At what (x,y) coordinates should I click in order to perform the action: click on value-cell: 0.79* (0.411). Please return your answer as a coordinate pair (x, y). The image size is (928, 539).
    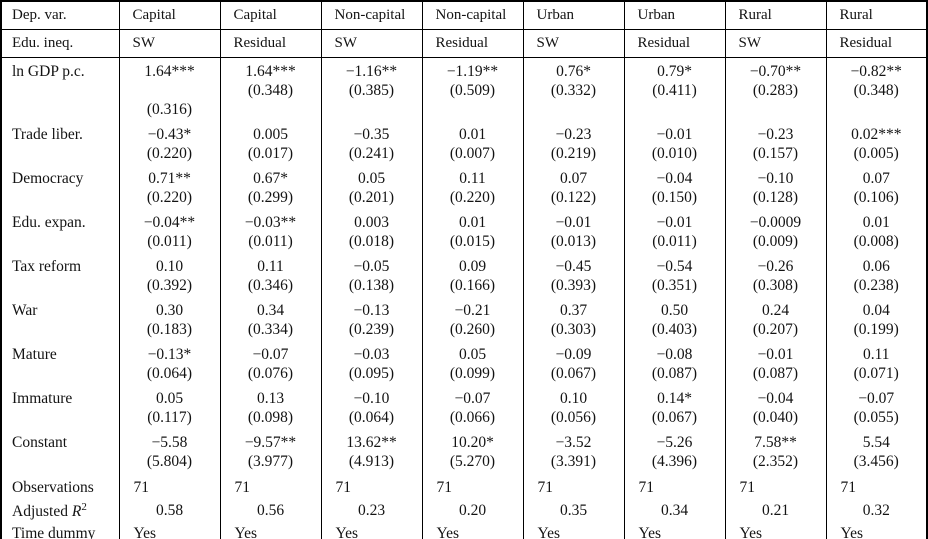
    Looking at the image, I should click on (674, 91).